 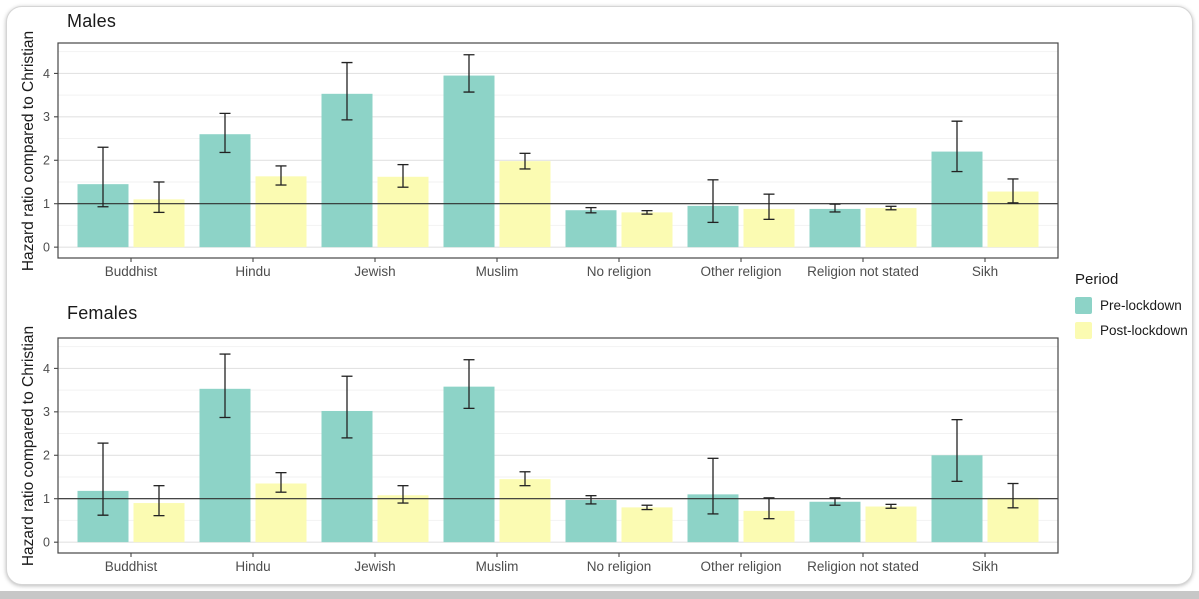 What do you see at coordinates (1097, 279) in the screenshot?
I see `legend-title: Period` at bounding box center [1097, 279].